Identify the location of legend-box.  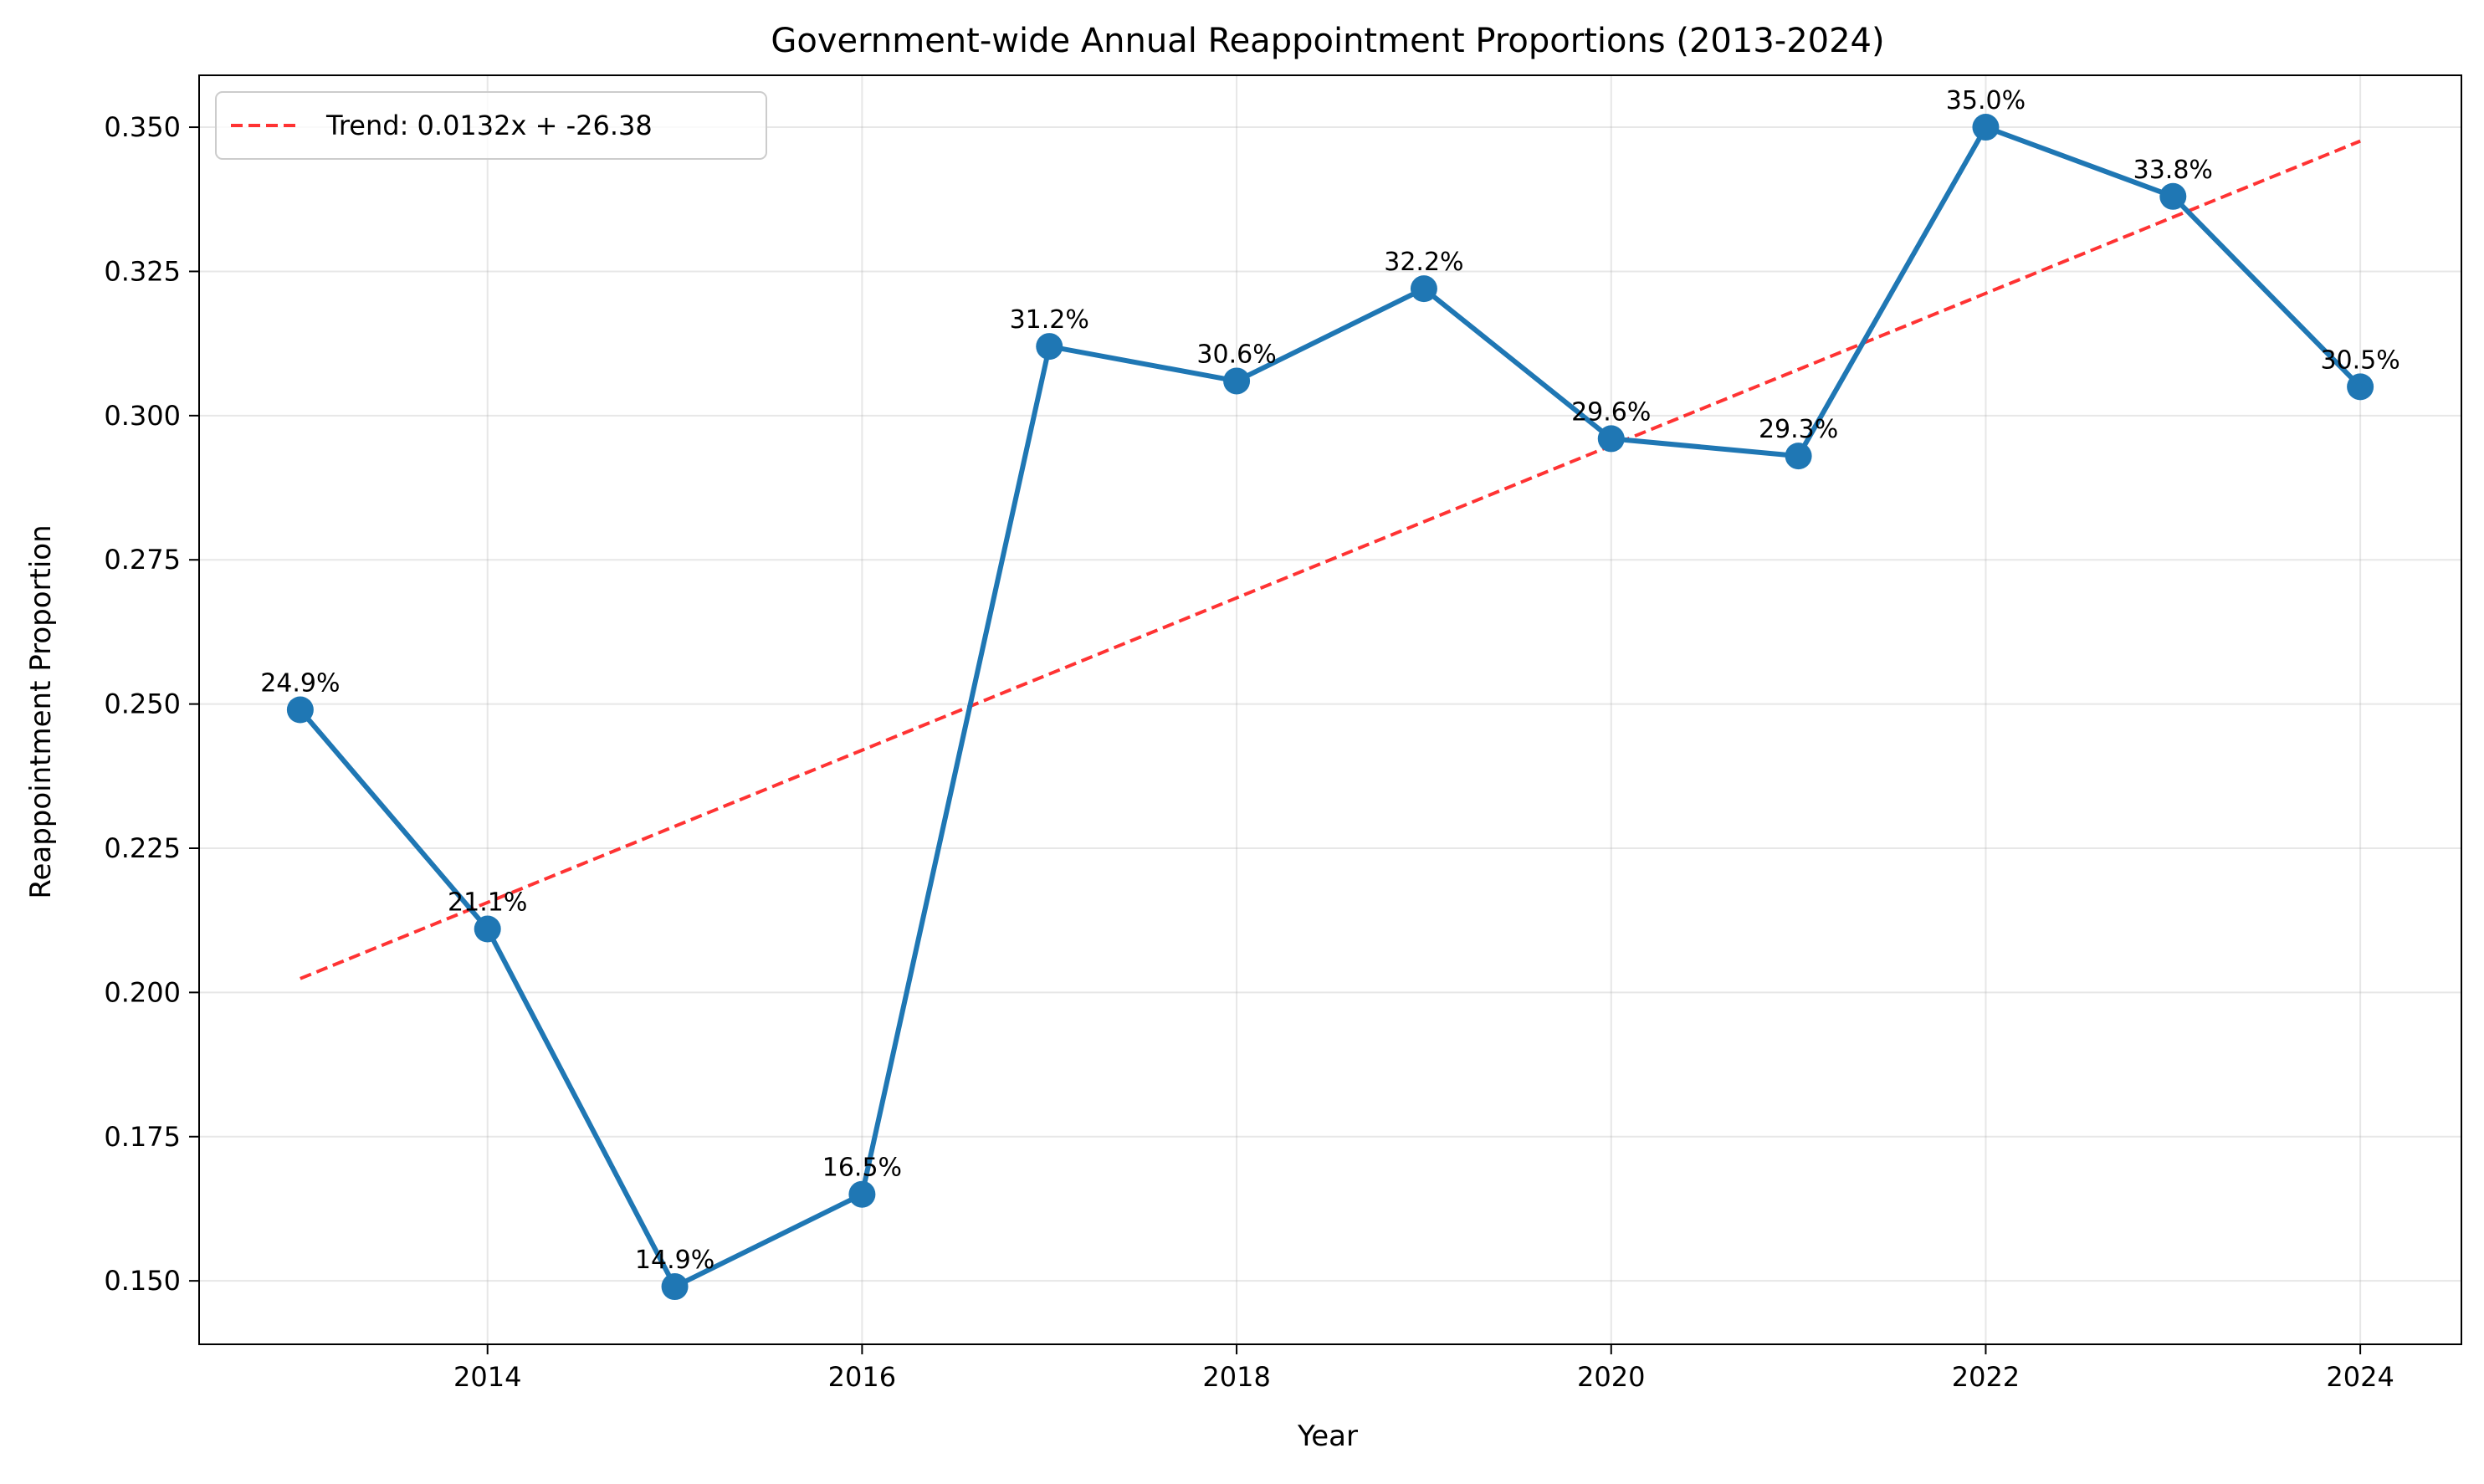
(491, 125).